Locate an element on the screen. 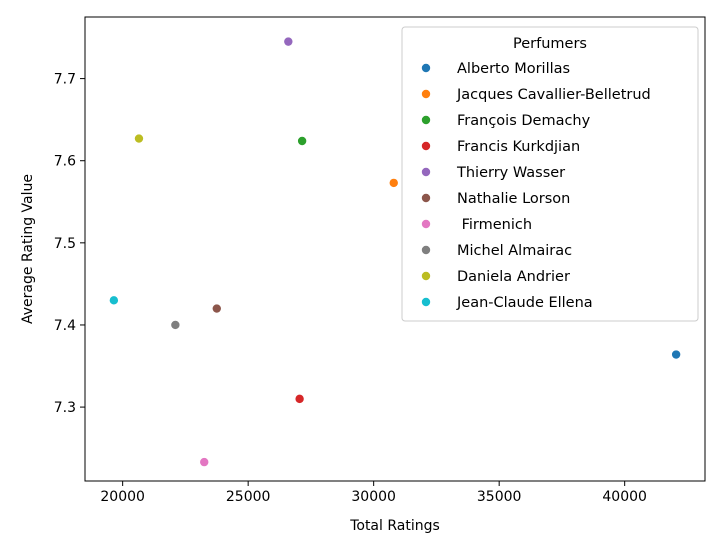 The width and height of the screenshot is (727, 542). legend-entry-label: Thierry Wasser is located at coordinates (510, 173).